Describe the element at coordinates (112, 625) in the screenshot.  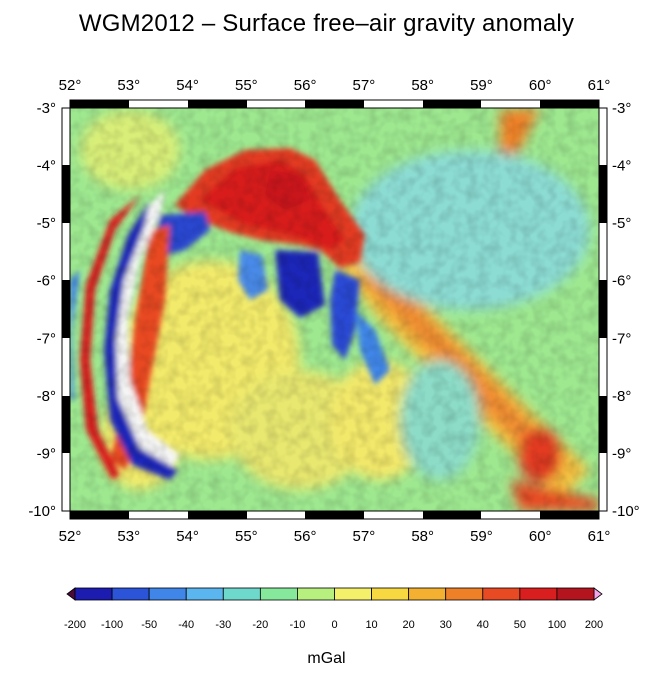
I see `colorbar-tick-label: -100` at that location.